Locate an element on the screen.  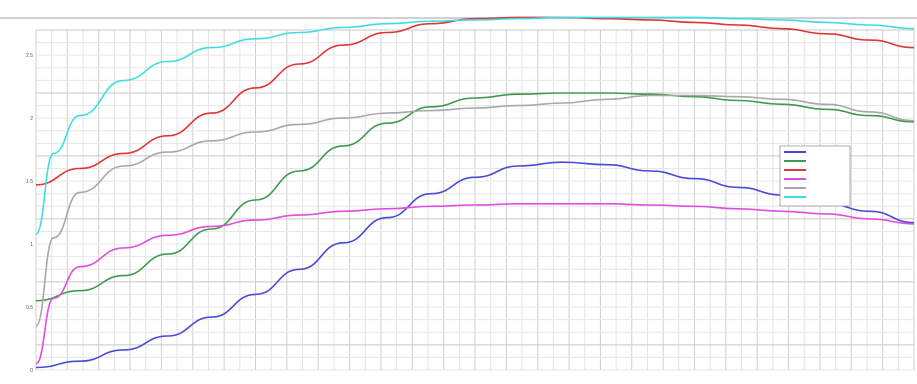
y-tick-label: 0.5 is located at coordinates (29, 308).